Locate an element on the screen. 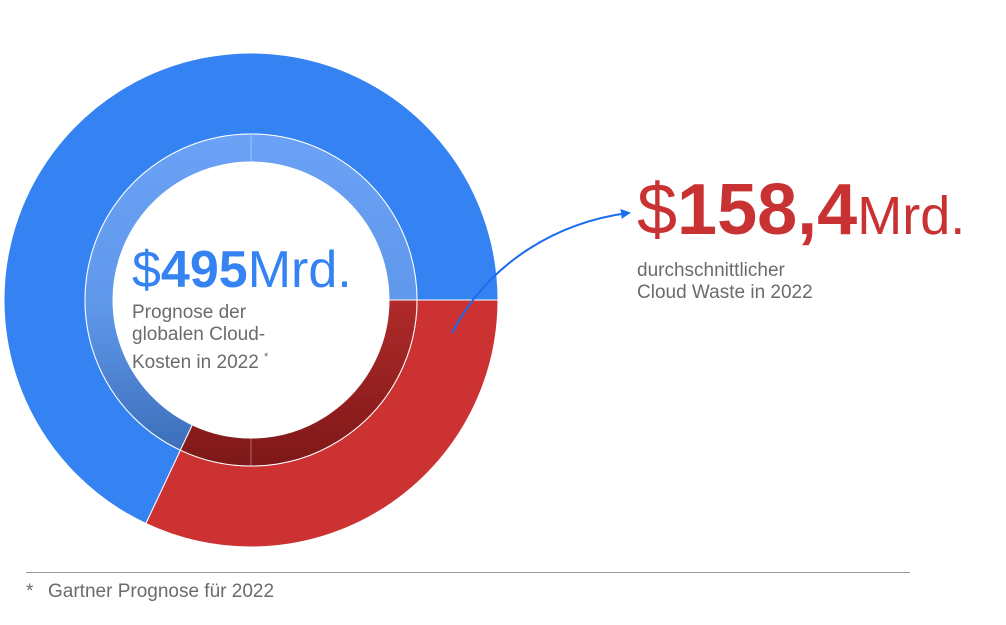 The height and width of the screenshot is (625, 1006). waste-desc-line: durchschnittlicher is located at coordinates (711, 270).